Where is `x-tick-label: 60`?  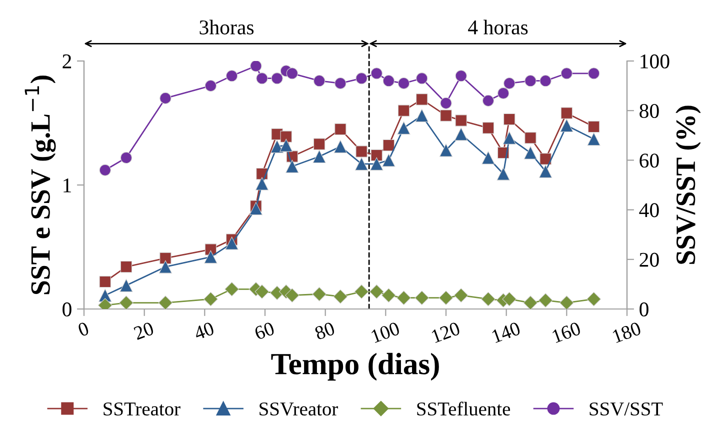 x-tick-label: 60 is located at coordinates (265, 331).